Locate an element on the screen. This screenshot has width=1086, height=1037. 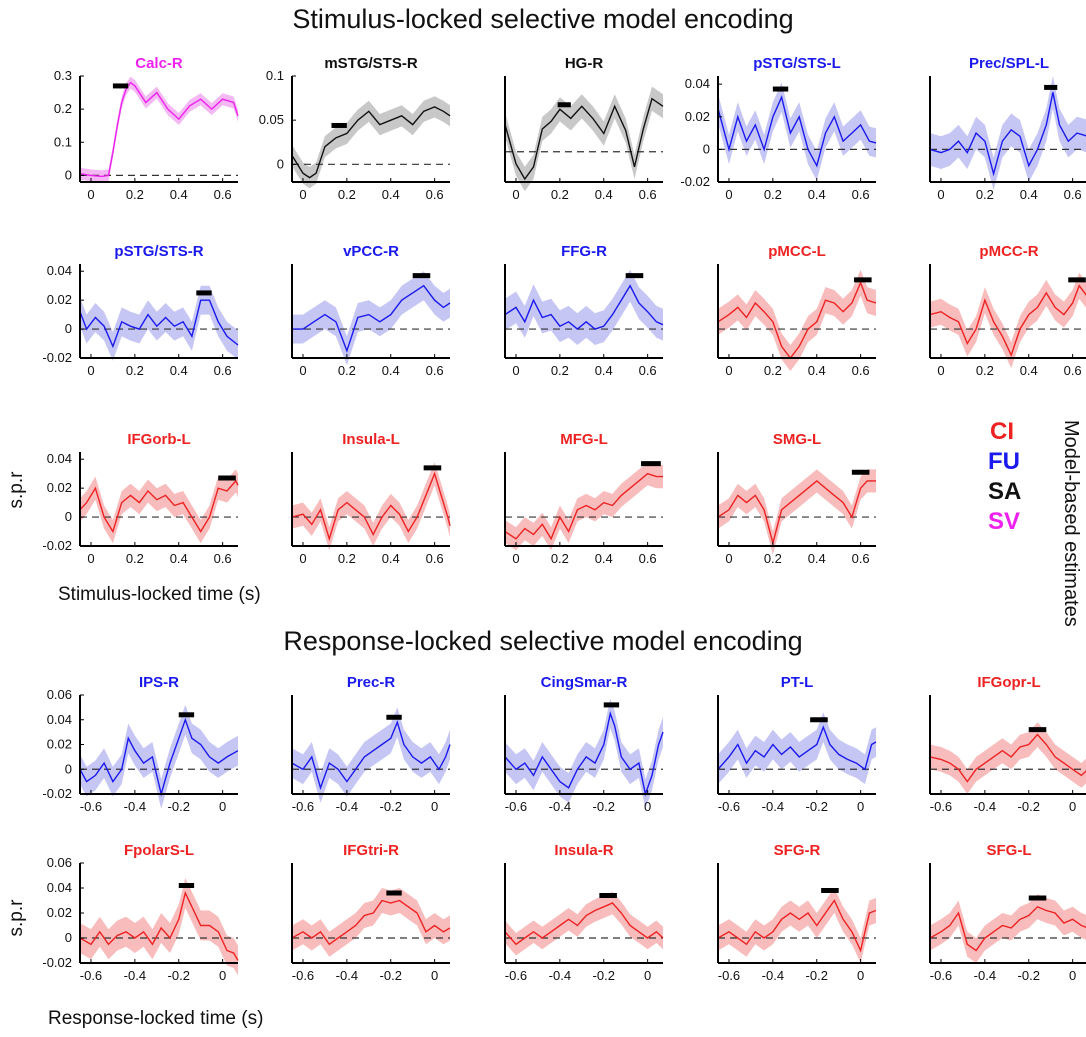
panel-2: HG-R 0 0.2 0.4 0.6 is located at coordinates (584, 128).